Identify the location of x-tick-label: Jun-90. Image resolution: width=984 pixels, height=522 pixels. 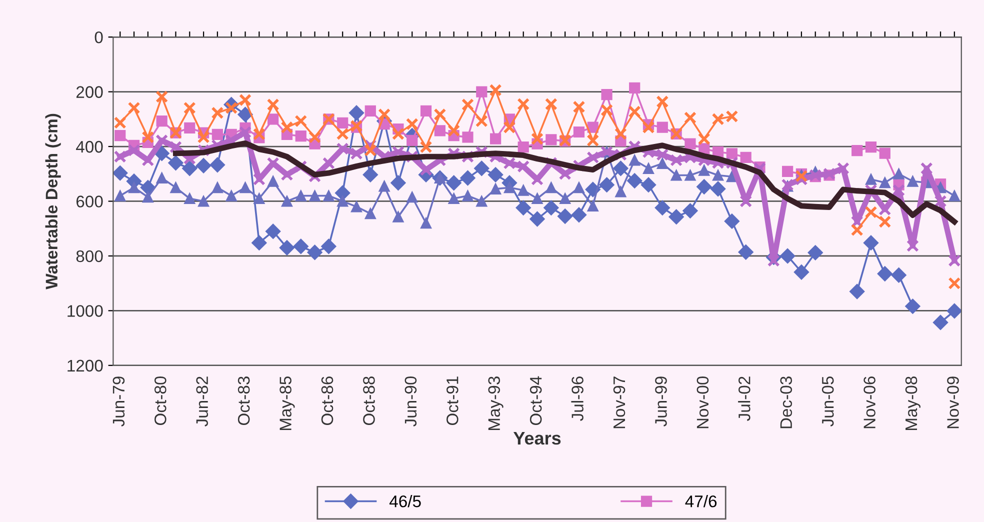
(410, 401).